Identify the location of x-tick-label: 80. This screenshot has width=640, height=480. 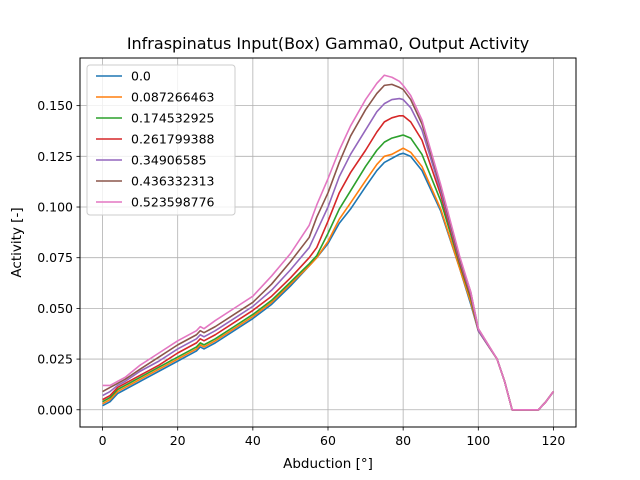
(403, 440).